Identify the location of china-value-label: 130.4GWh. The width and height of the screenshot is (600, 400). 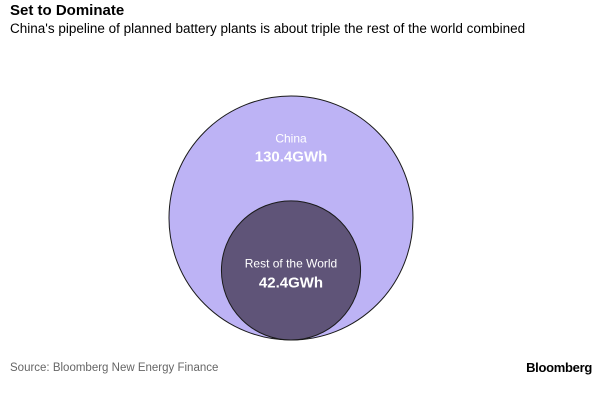
(291, 156).